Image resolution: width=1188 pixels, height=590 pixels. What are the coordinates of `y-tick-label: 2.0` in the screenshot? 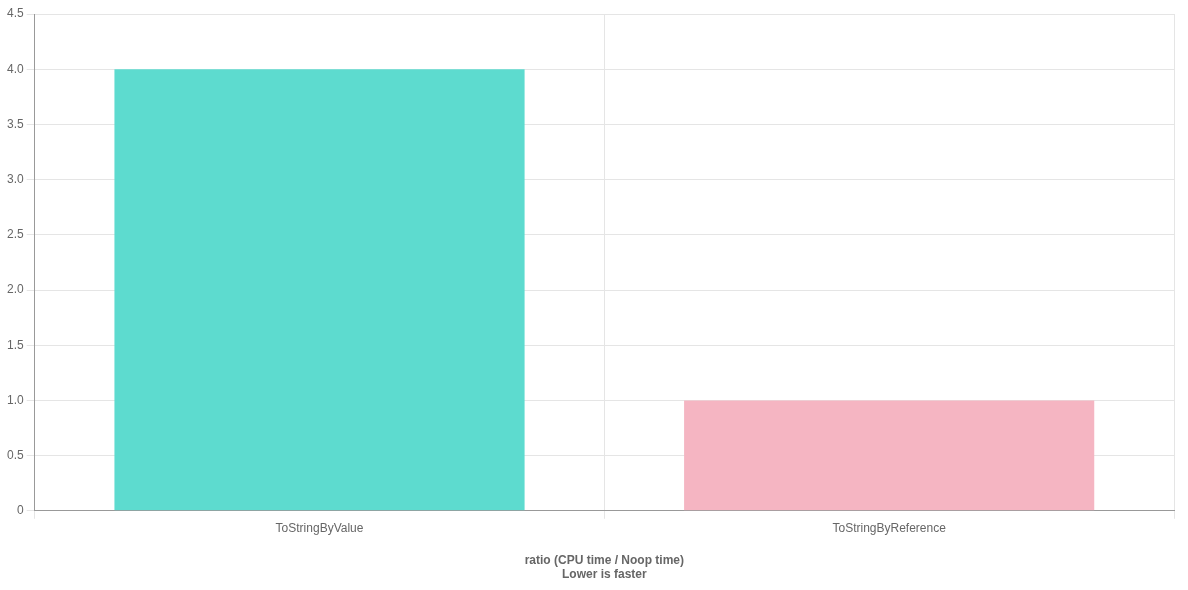 It's located at (15, 289).